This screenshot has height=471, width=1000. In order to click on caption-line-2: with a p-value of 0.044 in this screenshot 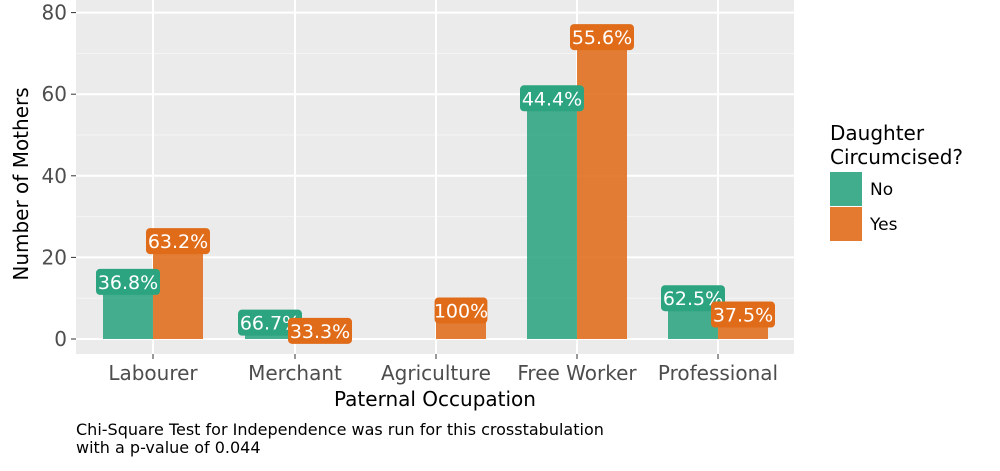, I will do `click(168, 447)`.